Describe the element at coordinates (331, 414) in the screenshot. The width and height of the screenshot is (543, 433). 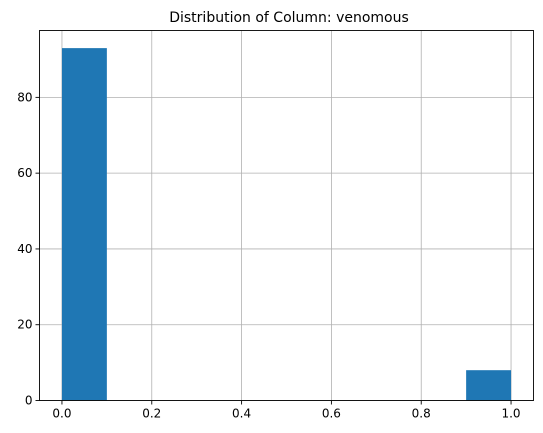
I see `x-tick-label: 0.6` at that location.